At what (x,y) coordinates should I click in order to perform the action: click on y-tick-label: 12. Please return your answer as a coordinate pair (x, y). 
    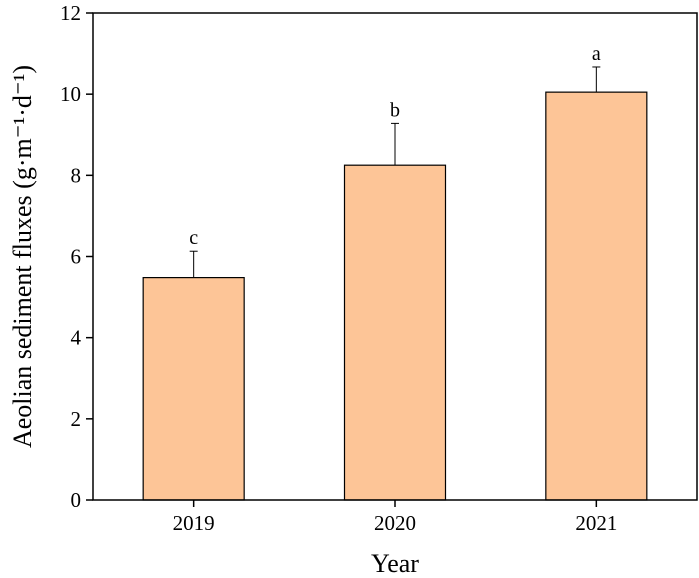
    Looking at the image, I should click on (70, 13).